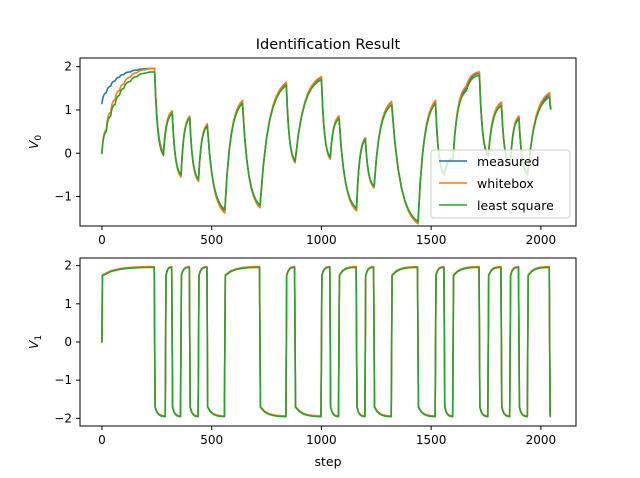 This screenshot has width=640, height=478. What do you see at coordinates (68, 110) in the screenshot?
I see `top-ytick-label: 1` at bounding box center [68, 110].